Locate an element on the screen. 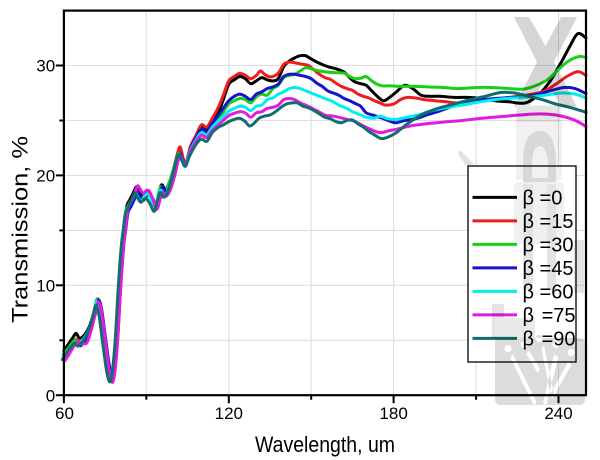 This screenshot has width=600, height=460. svg-text: β =75 is located at coordinates (549, 316).